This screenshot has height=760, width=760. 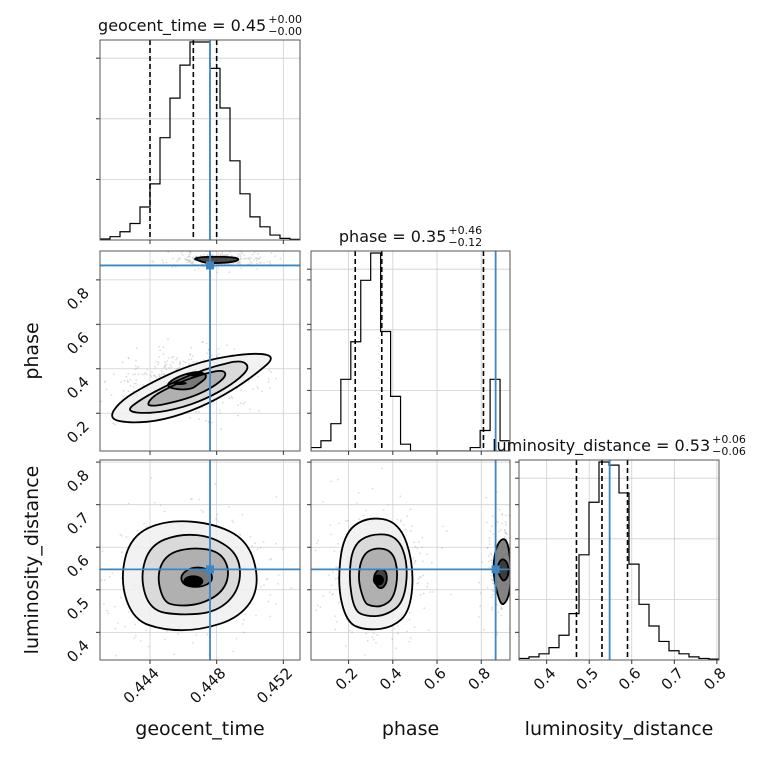 I want to click on y-axis-label-luminosity_distance: luminosity_distance, so click(x=32, y=560).